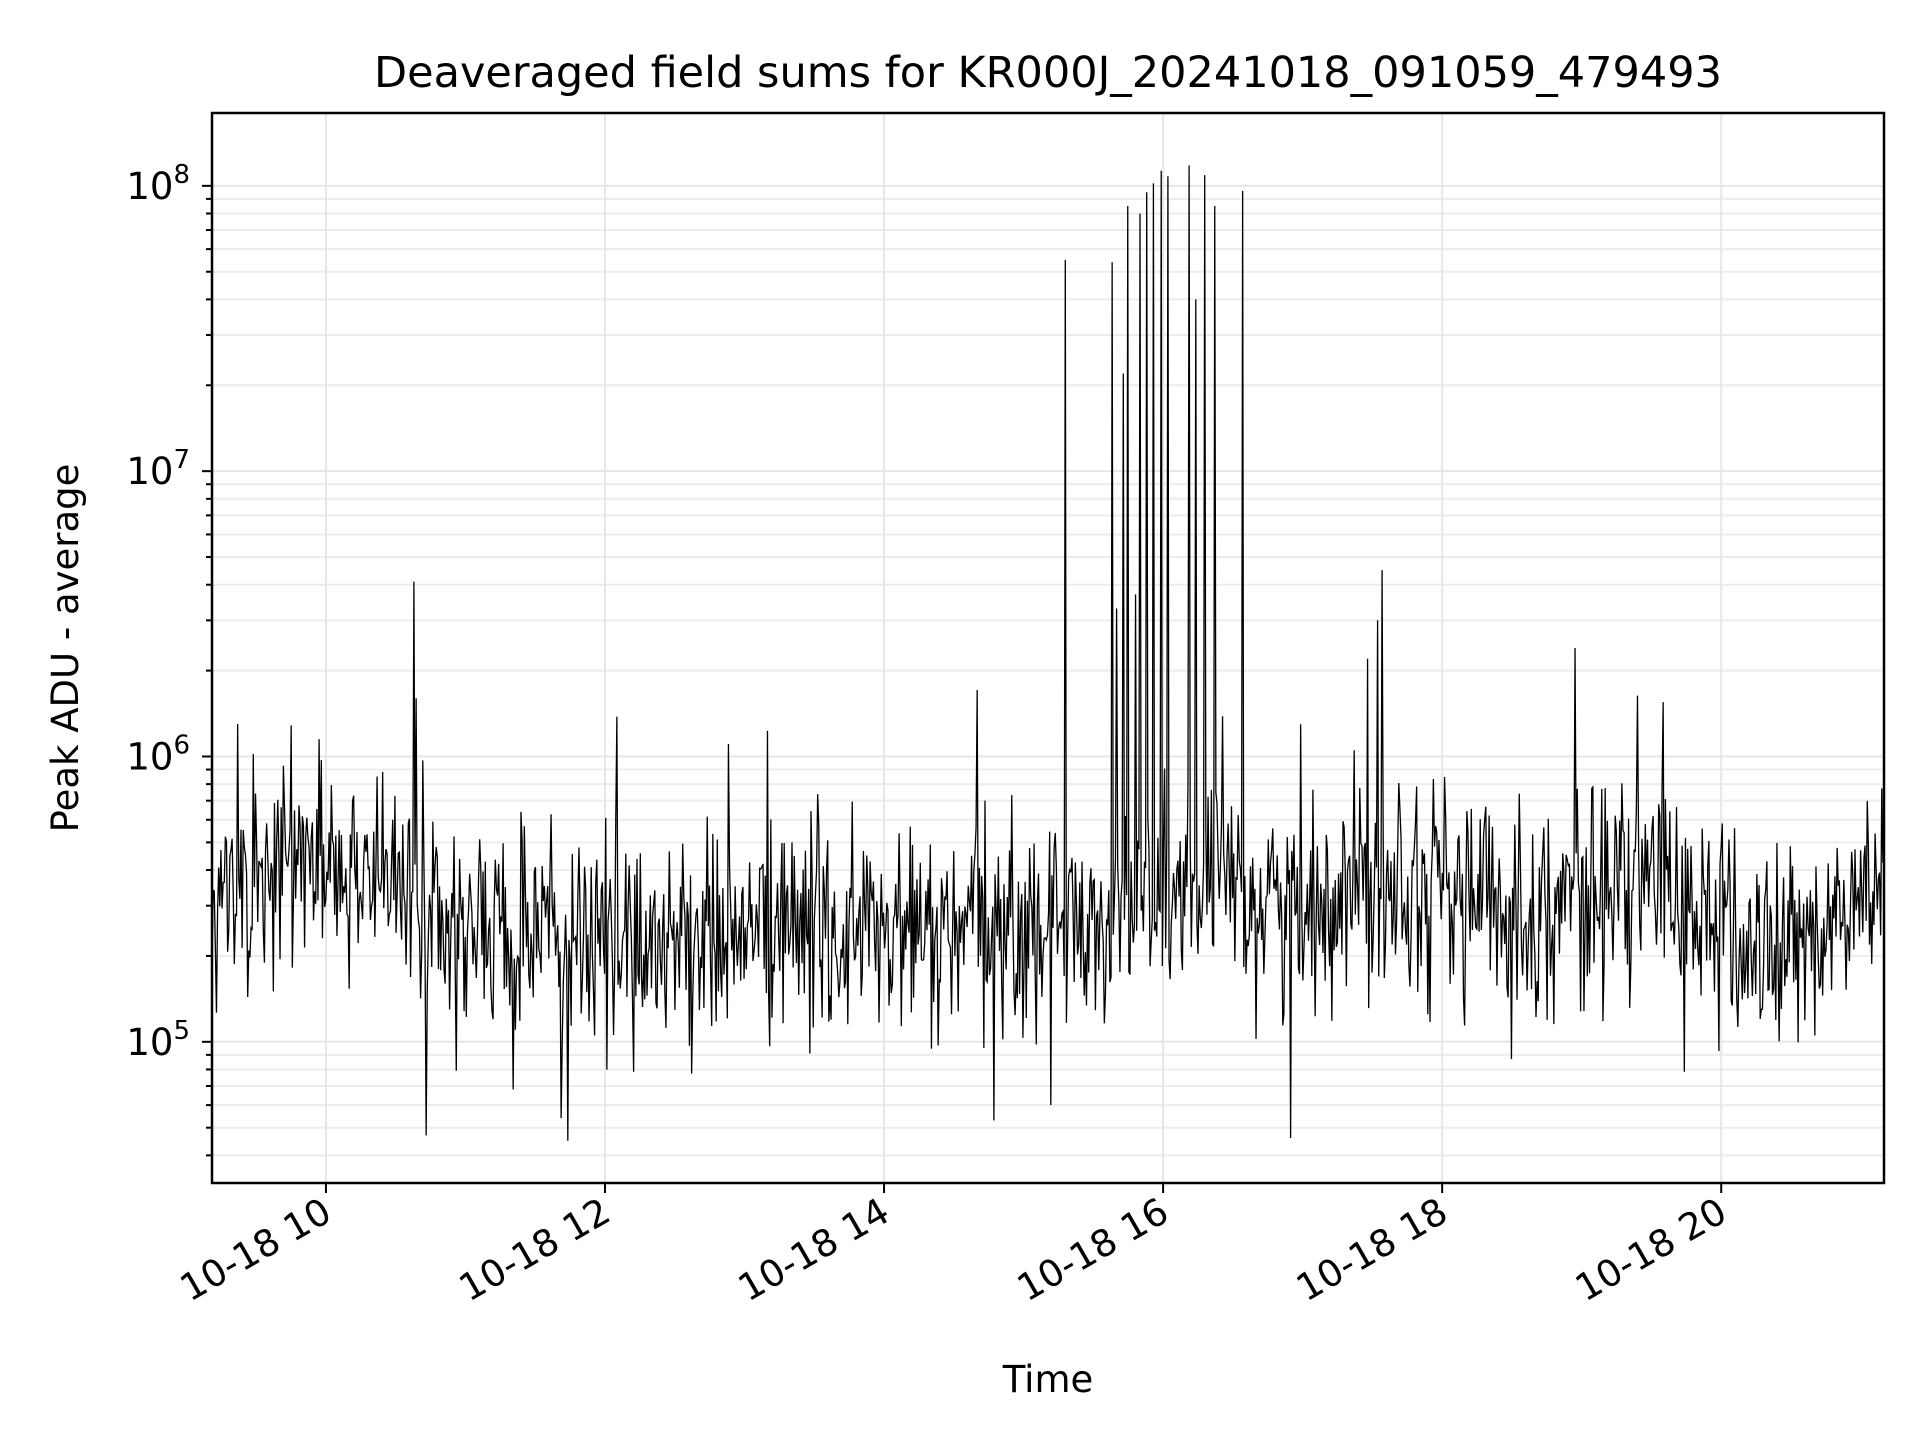 The image size is (1920, 1440). What do you see at coordinates (158, 469) in the screenshot?
I see `y-tick-label: 107` at bounding box center [158, 469].